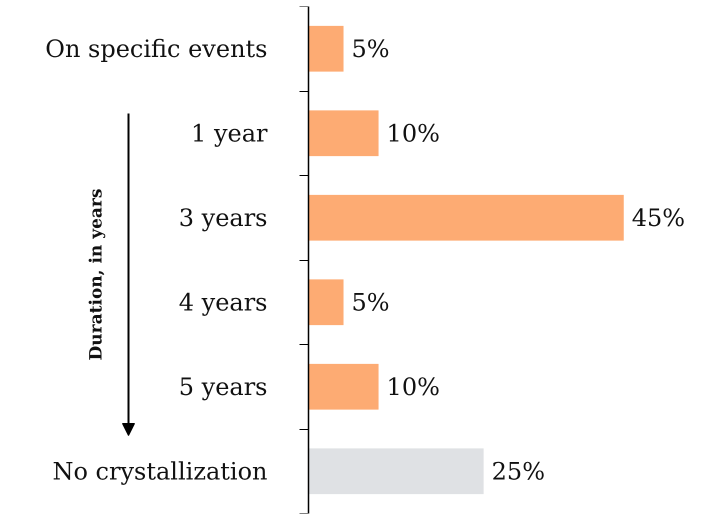  I want to click on y-tick-label: No crystallization, so click(160, 471).